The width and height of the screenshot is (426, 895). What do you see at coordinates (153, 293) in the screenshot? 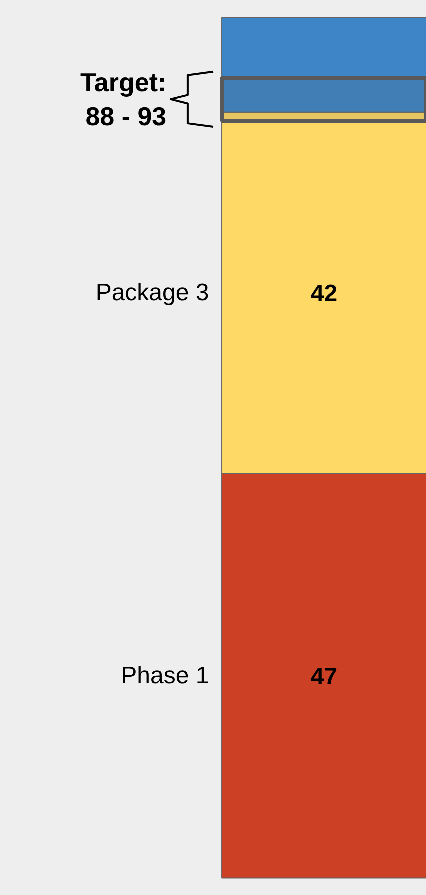
I see `series-label: Package 3` at bounding box center [153, 293].